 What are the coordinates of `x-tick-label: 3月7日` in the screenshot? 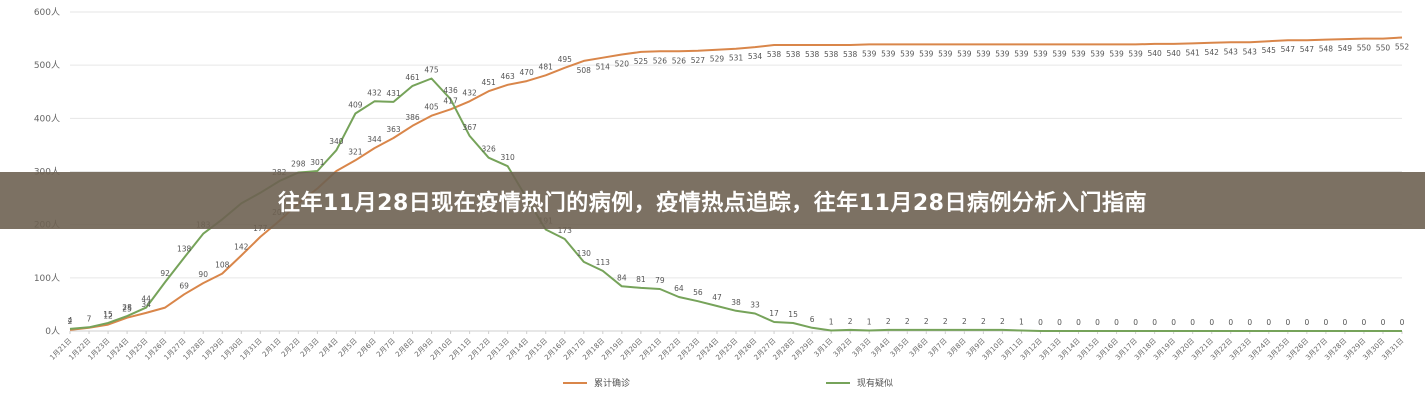 It's located at (938, 348).